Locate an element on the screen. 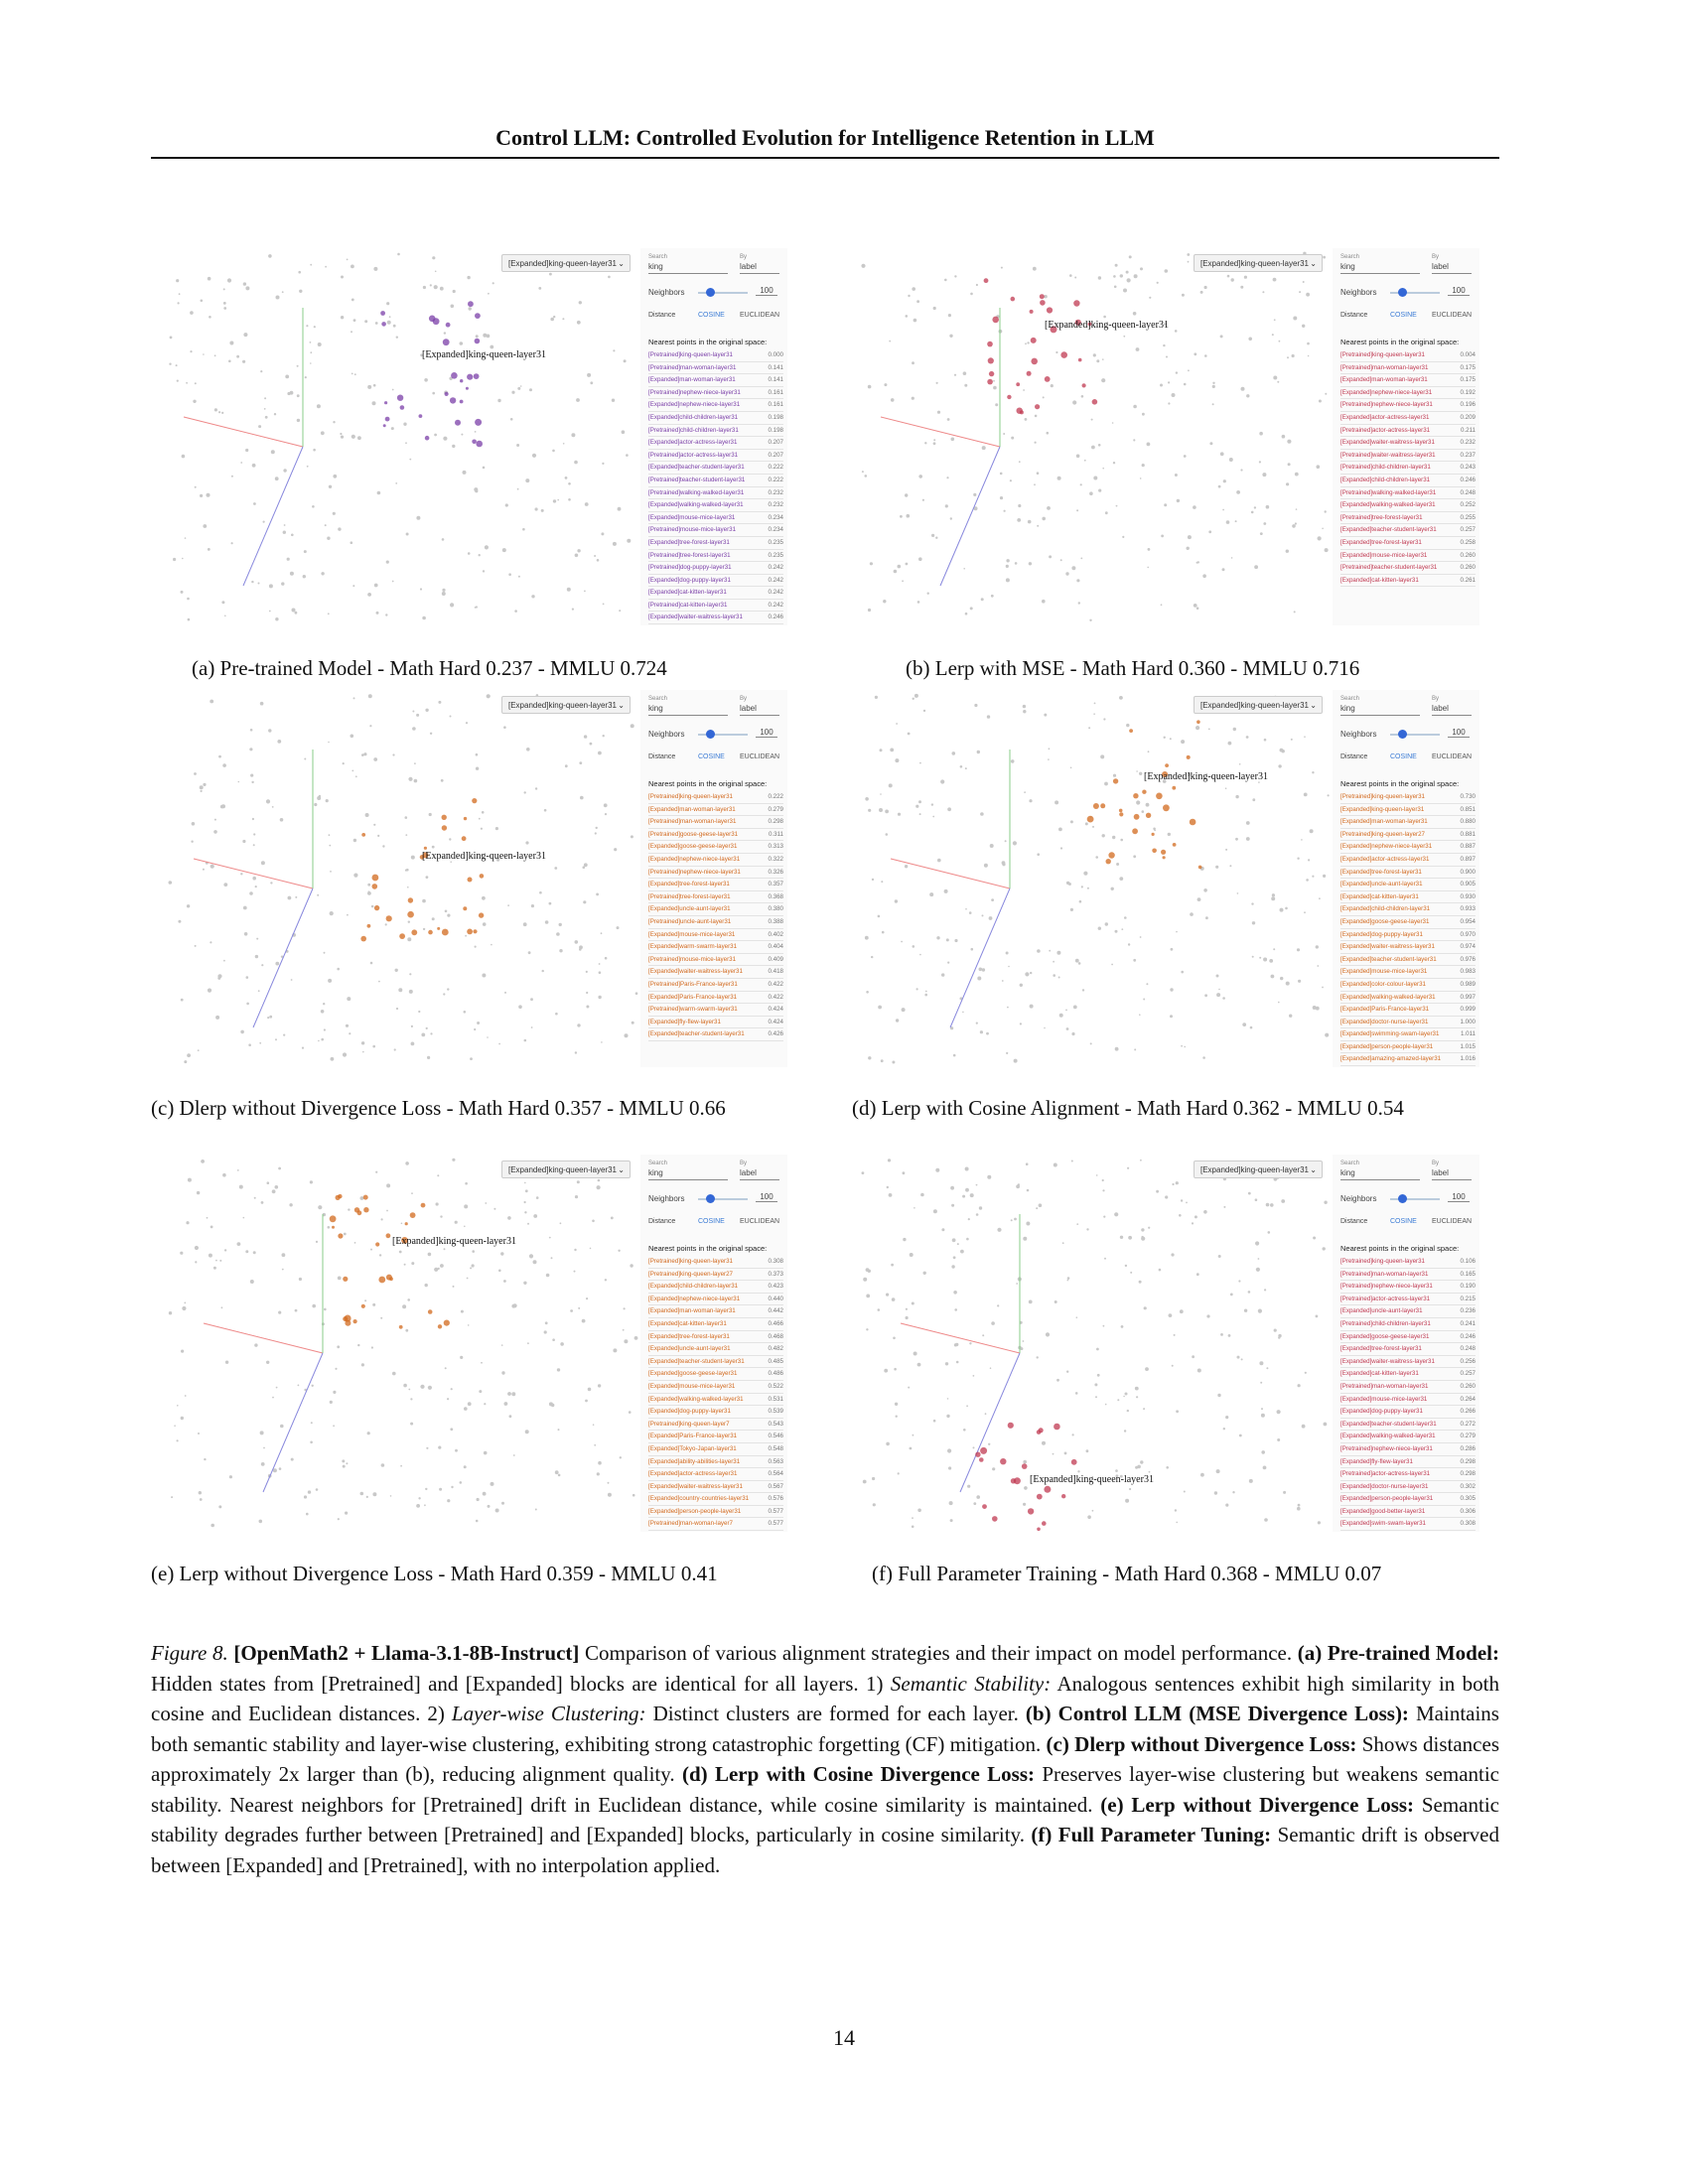 This screenshot has height=2184, width=1688. neighbor-row: [Expanded]goose-geese-layer31 0.486 is located at coordinates (715, 1374).